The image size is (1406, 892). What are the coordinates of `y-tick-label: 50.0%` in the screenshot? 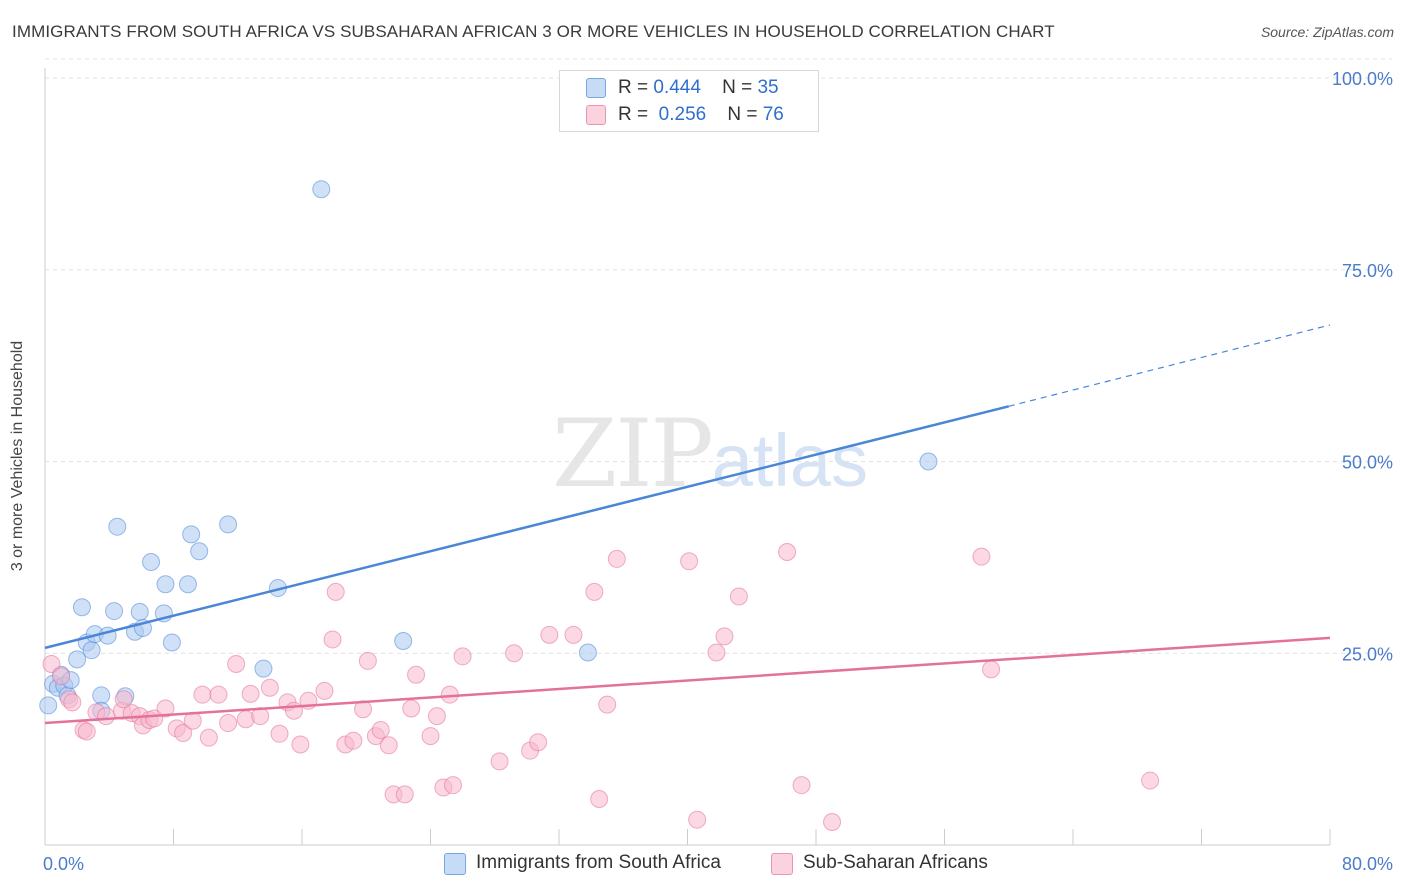 It's located at (1367, 463).